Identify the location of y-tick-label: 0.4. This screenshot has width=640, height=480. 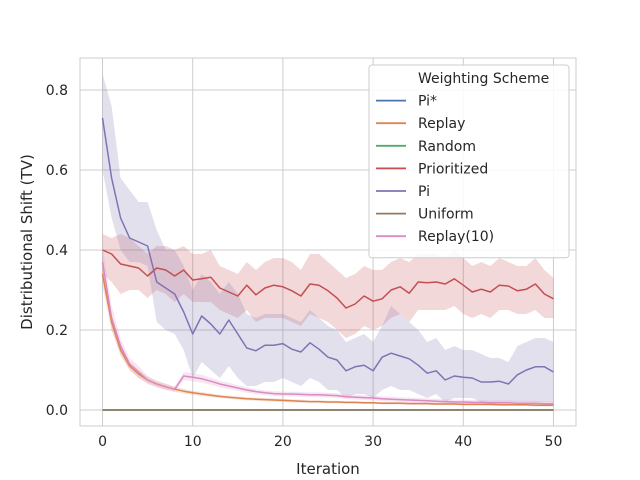
(57, 251).